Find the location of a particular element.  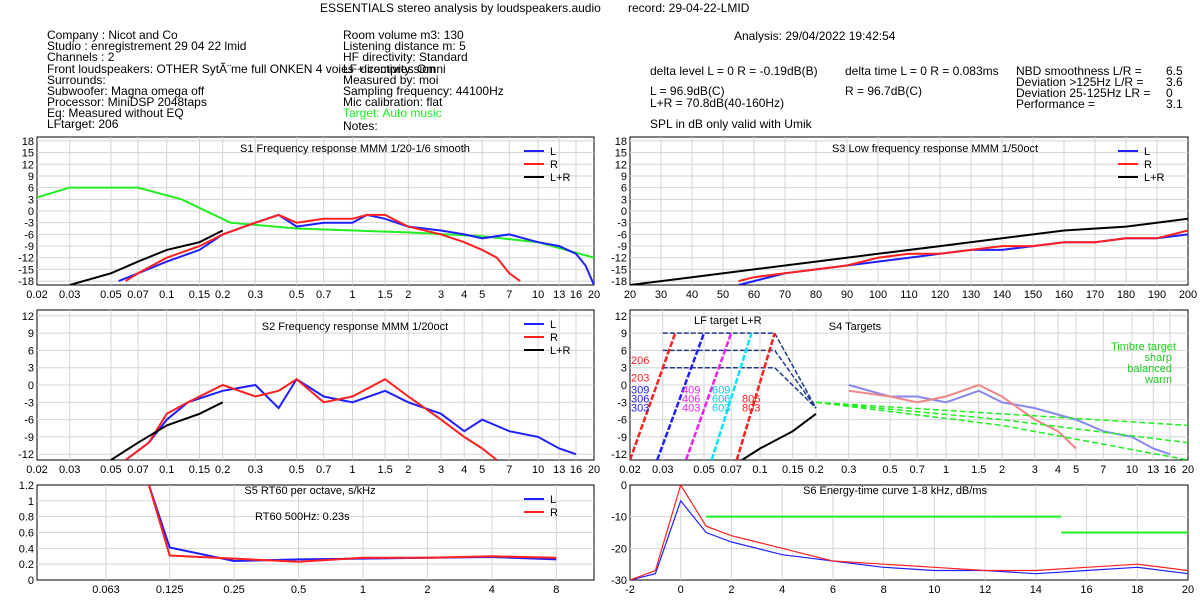

dev25-label: Deviation 25-125Hz LR = is located at coordinates (1083, 93).